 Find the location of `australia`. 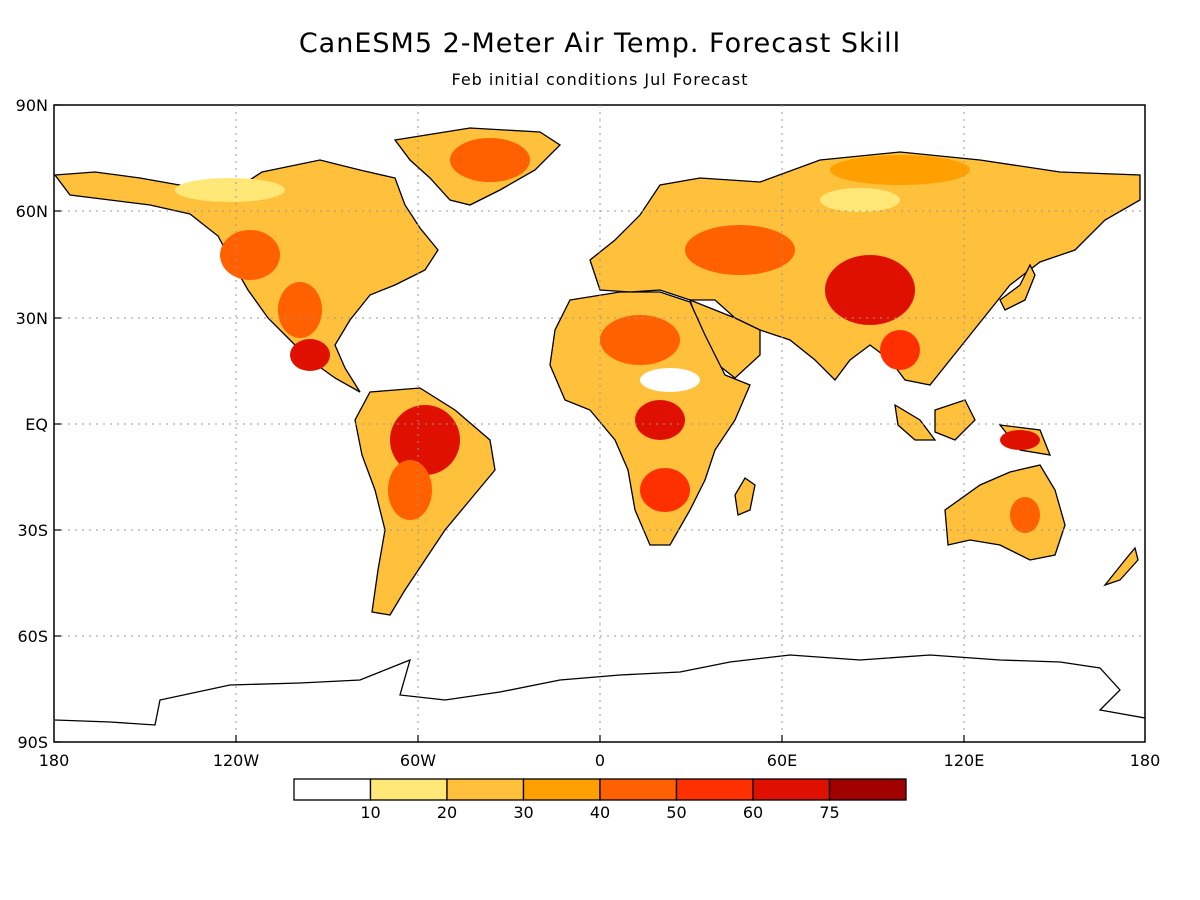

australia is located at coordinates (1005, 512).